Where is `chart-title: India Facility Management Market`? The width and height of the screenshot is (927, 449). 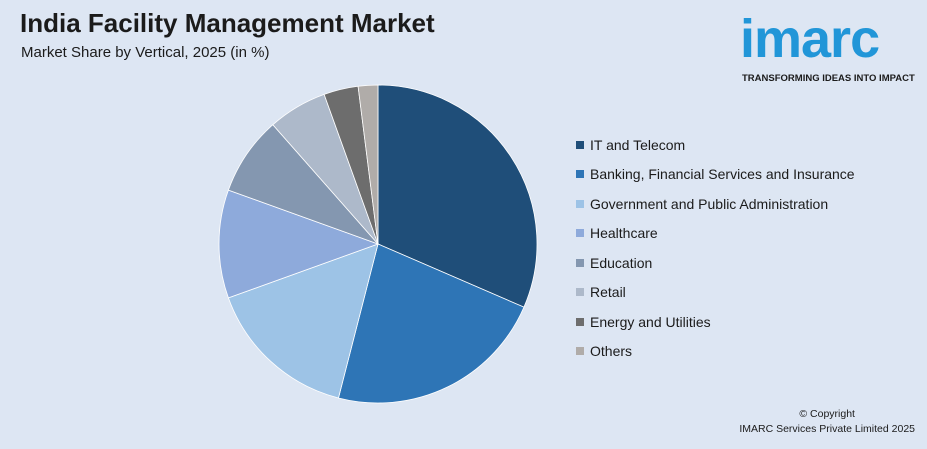 chart-title: India Facility Management Market is located at coordinates (227, 23).